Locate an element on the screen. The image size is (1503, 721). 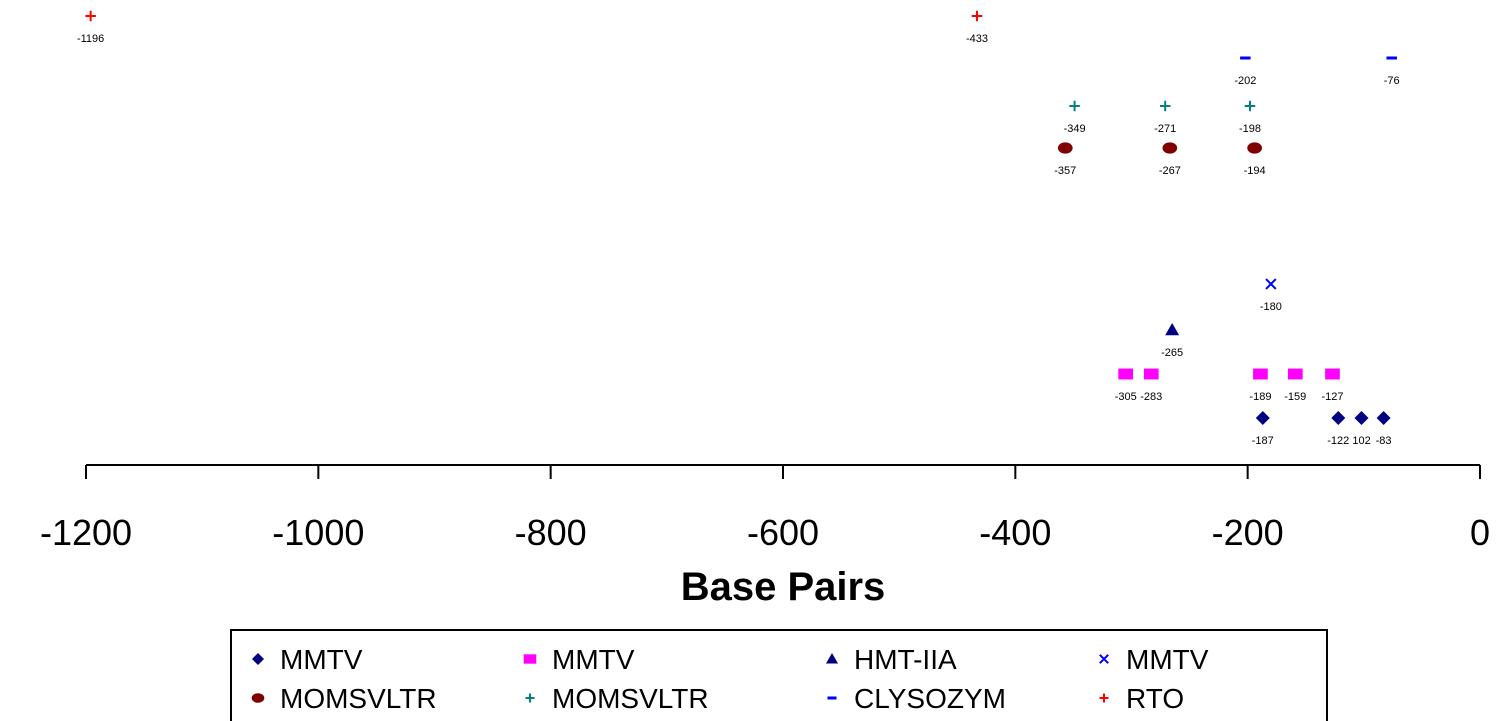
x-tick-label: -1200 is located at coordinates (86, 532).